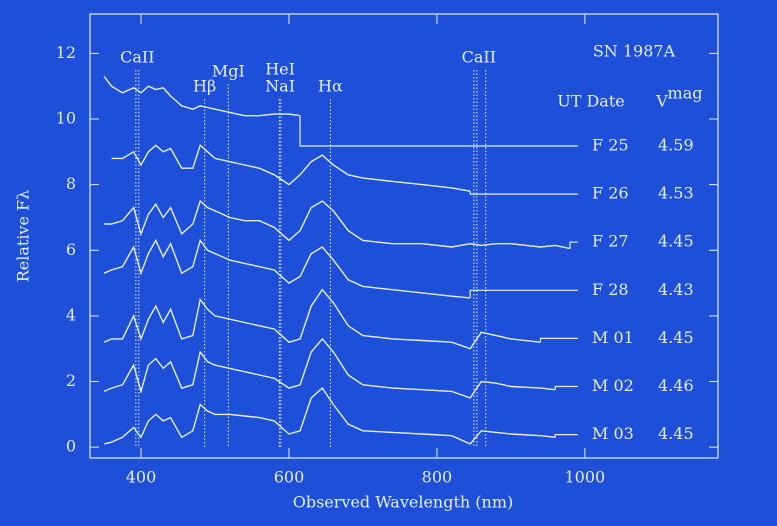 The width and height of the screenshot is (777, 526). Describe the element at coordinates (141, 477) in the screenshot. I see `x-tick-label: 400` at that location.